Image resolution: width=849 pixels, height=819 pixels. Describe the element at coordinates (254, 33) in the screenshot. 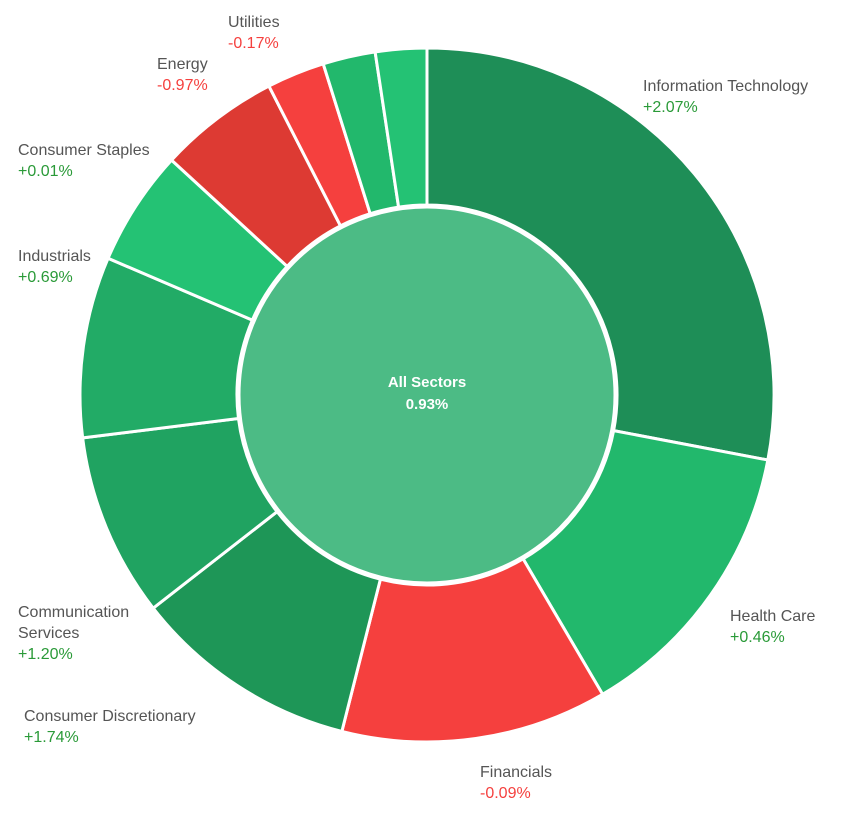

I see `label-ut: Utilities -0.17%` at that location.